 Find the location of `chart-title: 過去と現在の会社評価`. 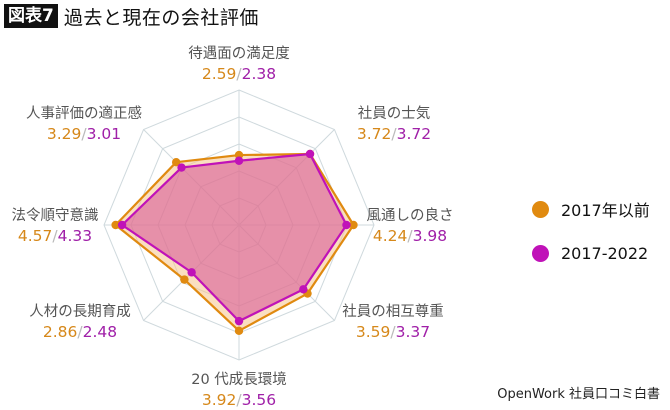

chart-title: 過去と現在の会社評価 is located at coordinates (161, 17).